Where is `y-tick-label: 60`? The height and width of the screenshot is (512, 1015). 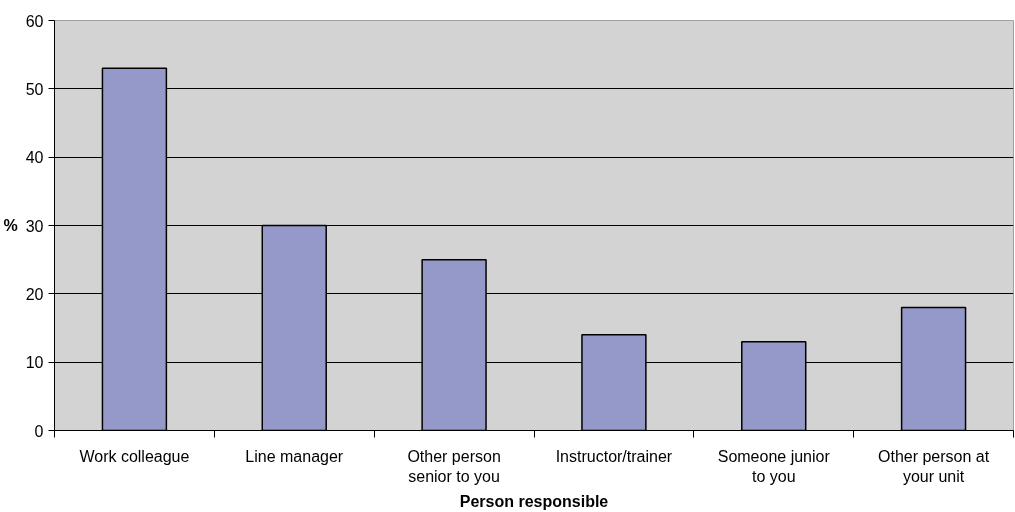
y-tick-label: 60 is located at coordinates (34, 21).